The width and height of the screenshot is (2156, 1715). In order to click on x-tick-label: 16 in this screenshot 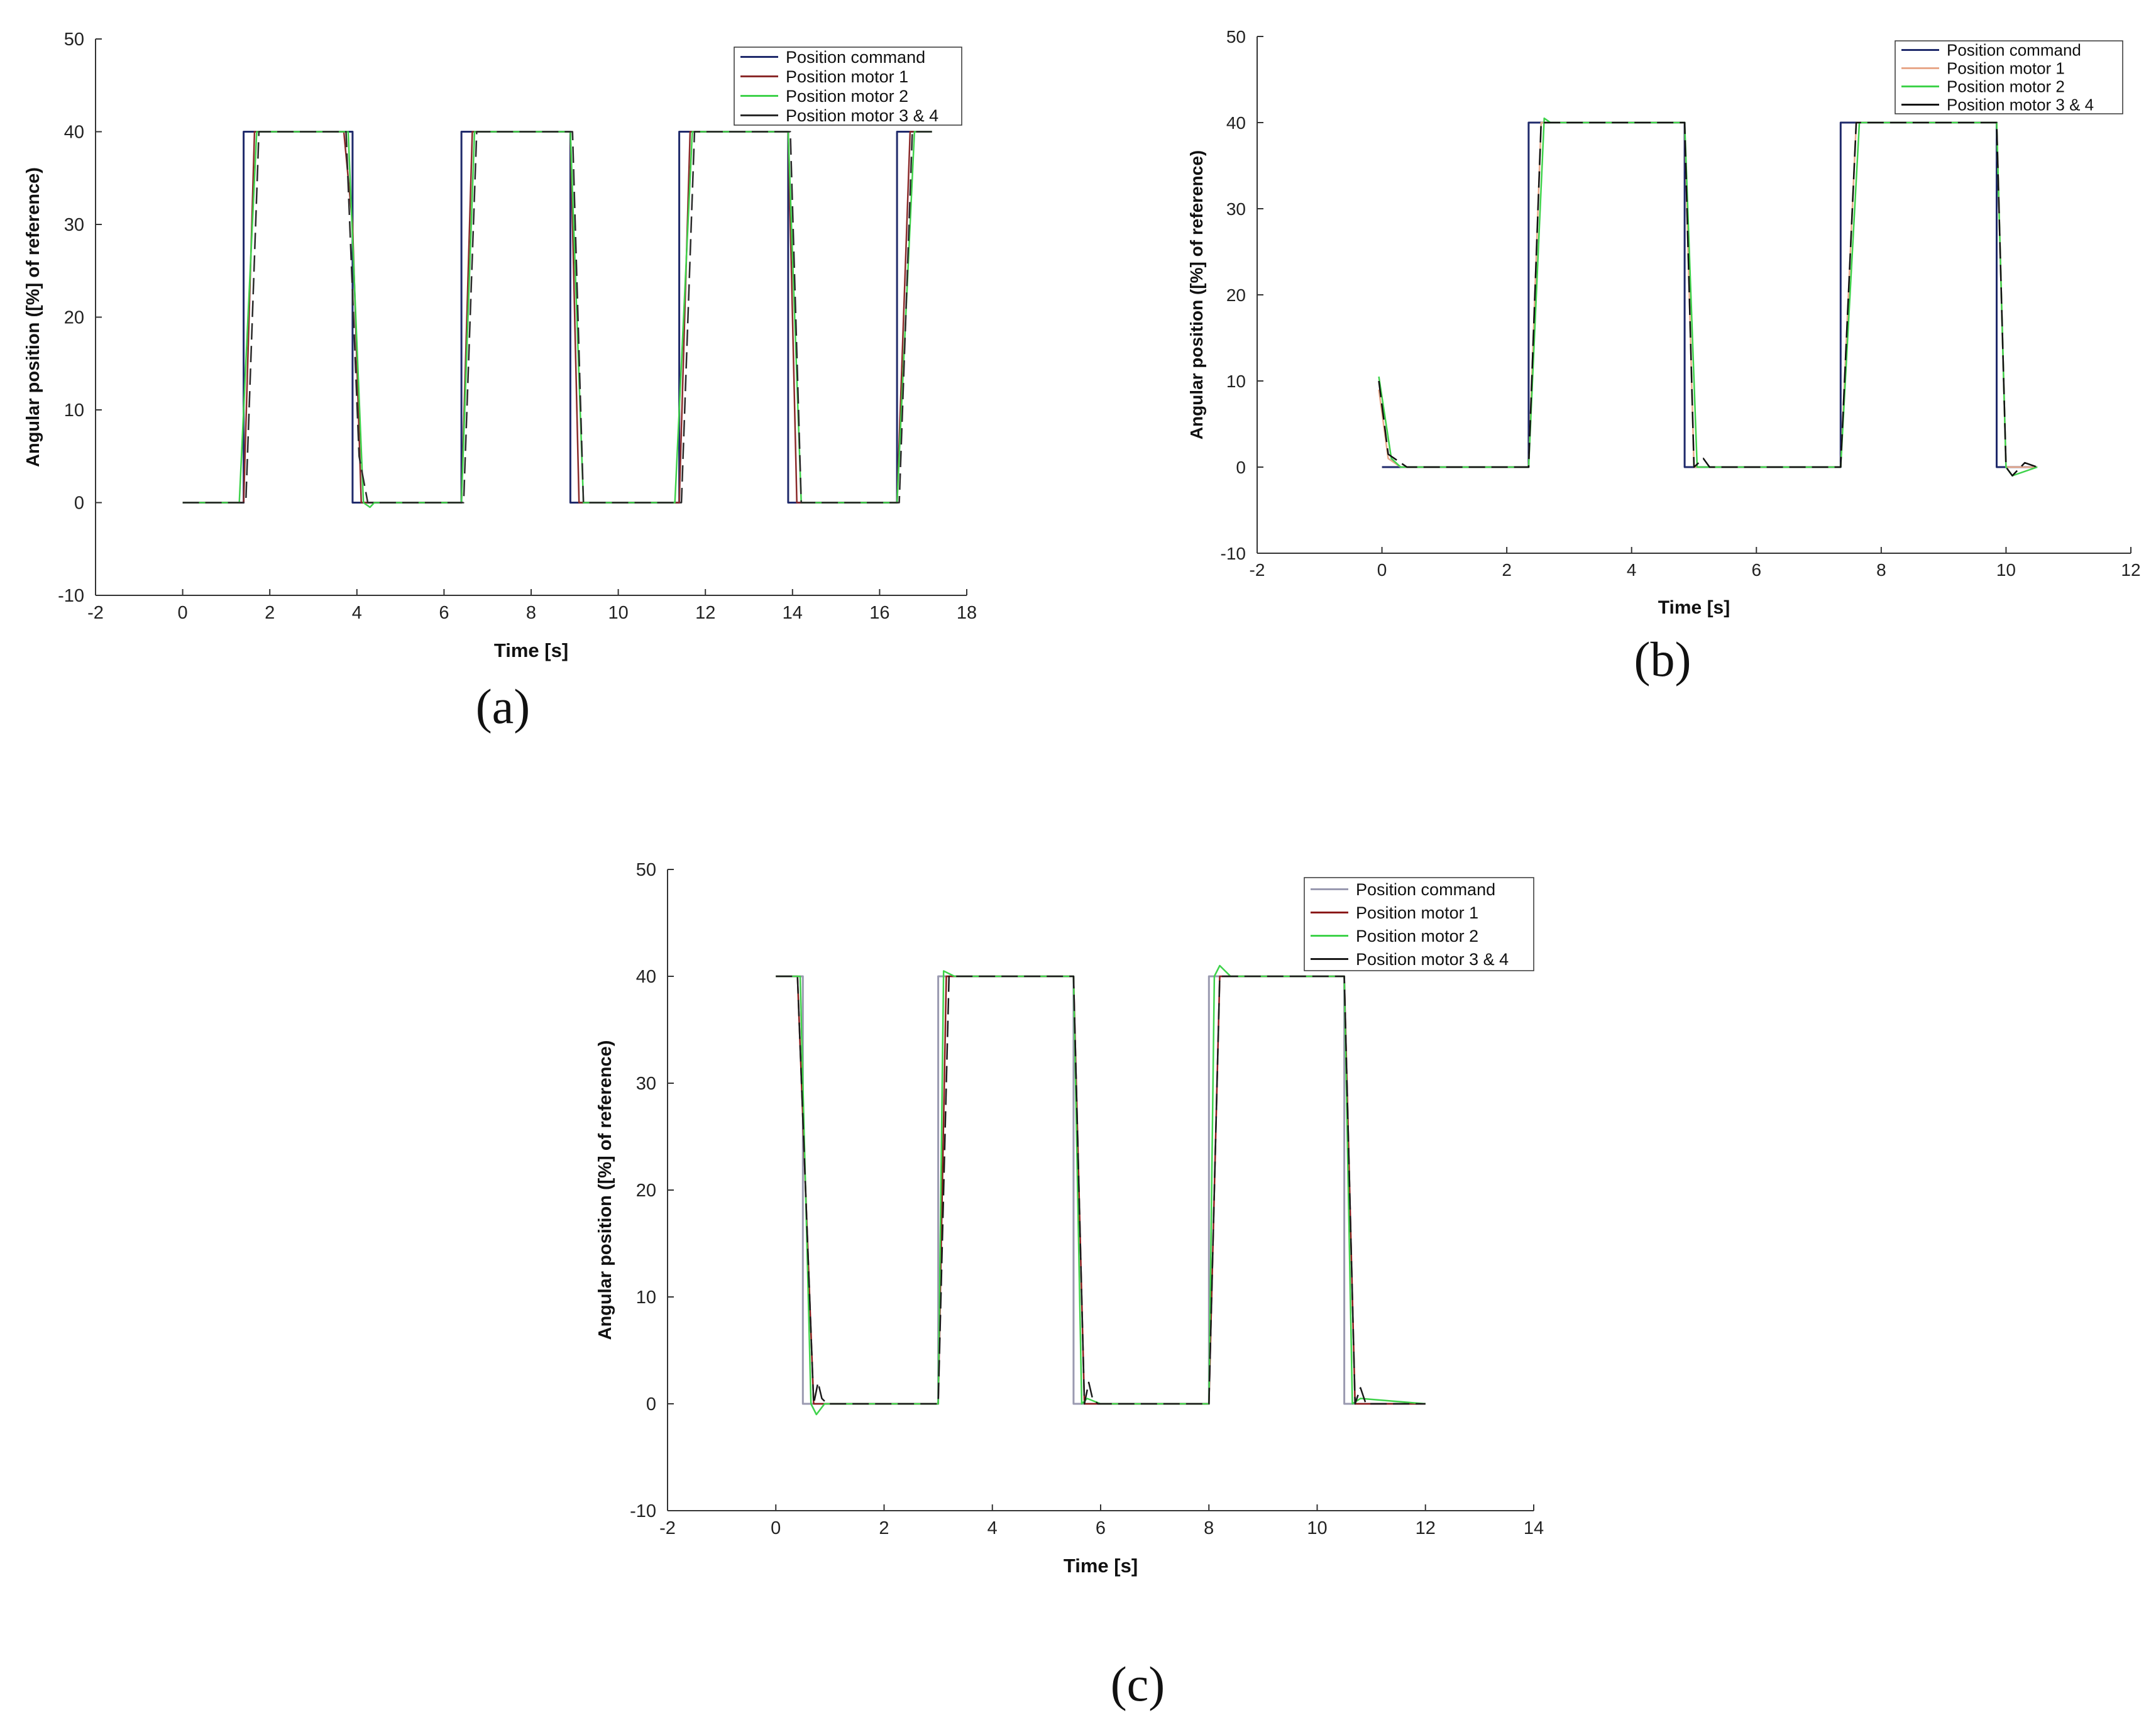, I will do `click(879, 613)`.